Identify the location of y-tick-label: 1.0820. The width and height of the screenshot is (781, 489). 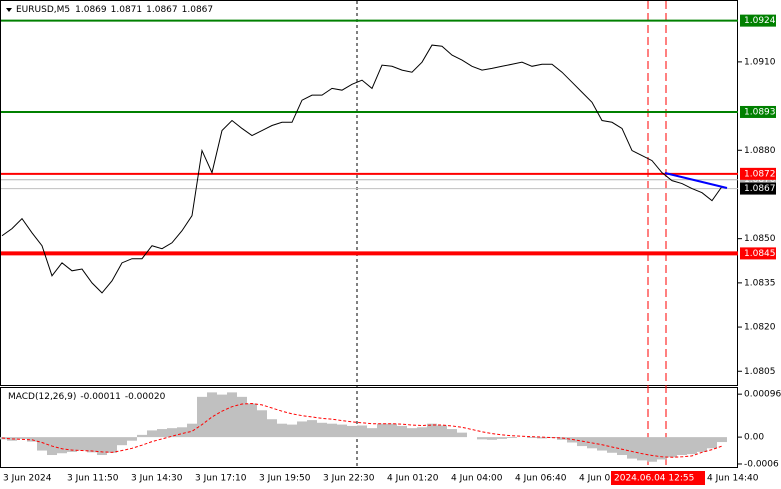
(760, 328).